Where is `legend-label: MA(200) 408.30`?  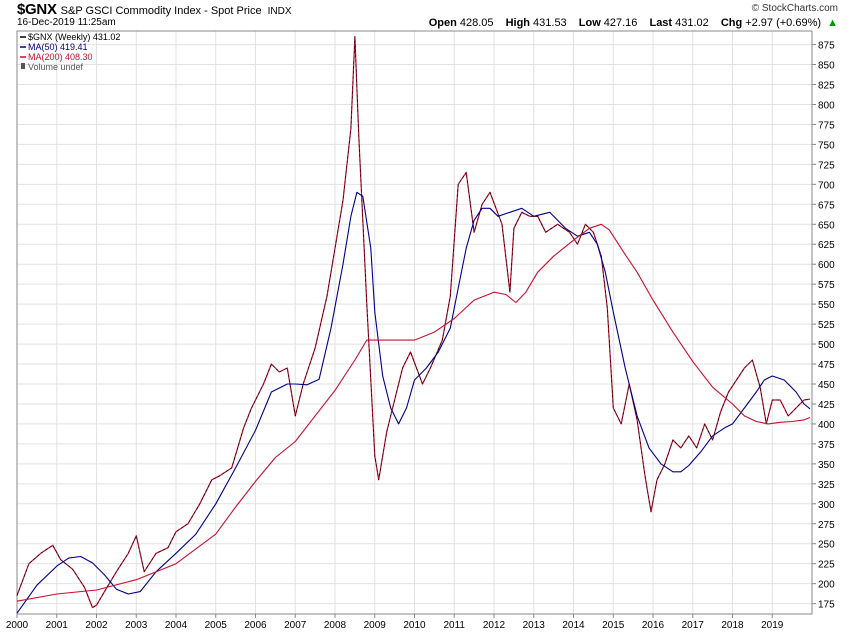 legend-label: MA(200) 408.30 is located at coordinates (60, 57).